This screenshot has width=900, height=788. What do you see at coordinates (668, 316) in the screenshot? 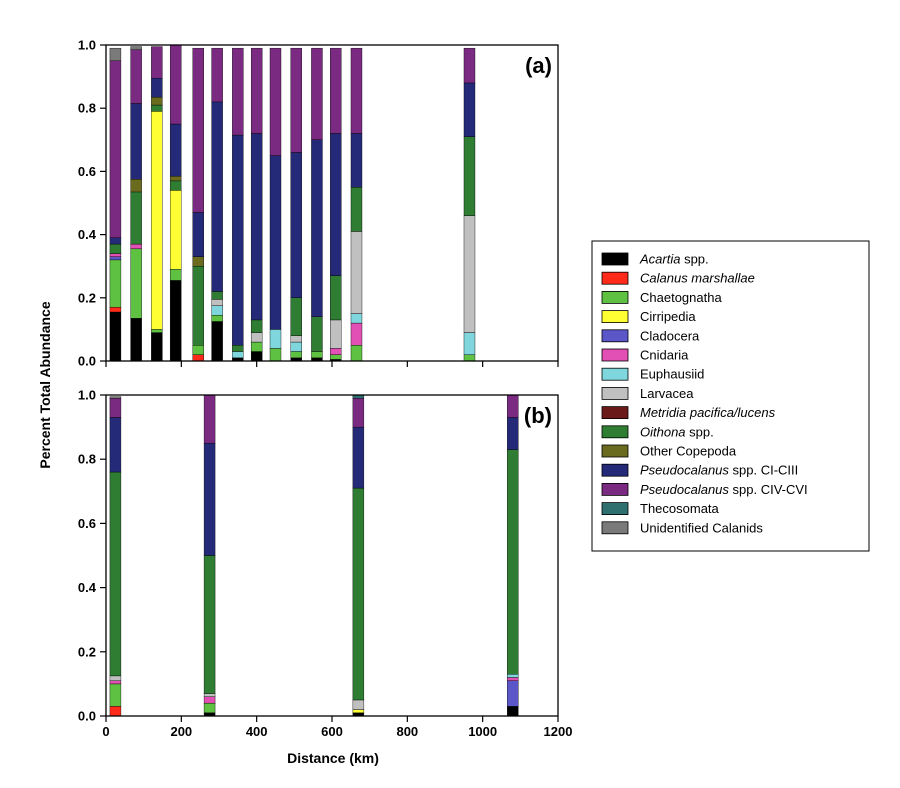
I see `legend-label-cirripedia: Cirripedia` at bounding box center [668, 316].